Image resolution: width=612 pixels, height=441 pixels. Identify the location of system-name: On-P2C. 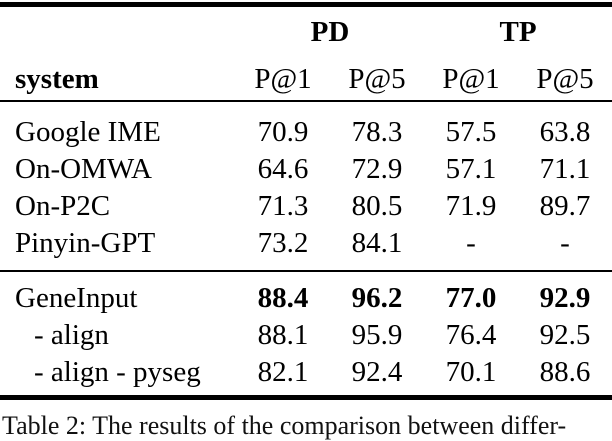
(63, 206).